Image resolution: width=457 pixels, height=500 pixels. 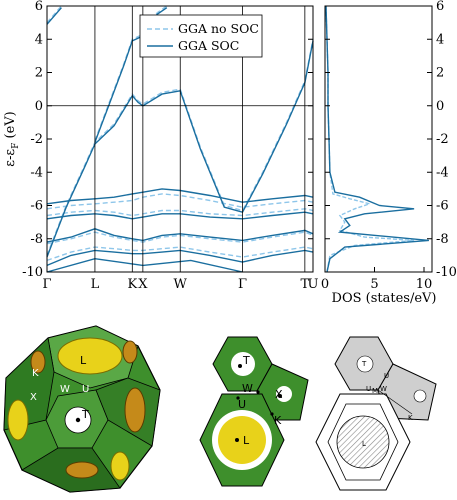 I want to click on projection-label-x: X, so click(x=279, y=394).